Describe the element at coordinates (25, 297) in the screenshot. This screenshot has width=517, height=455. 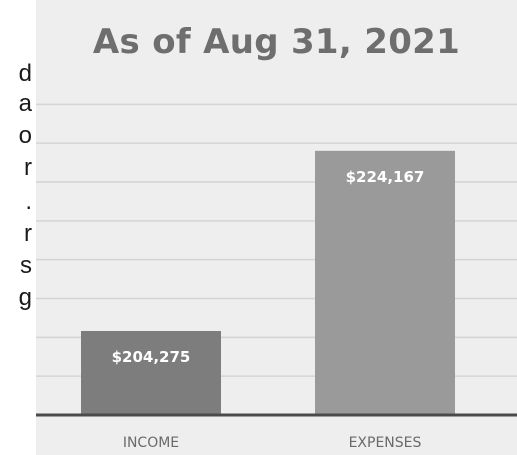
I see `text-fragment: g` at that location.